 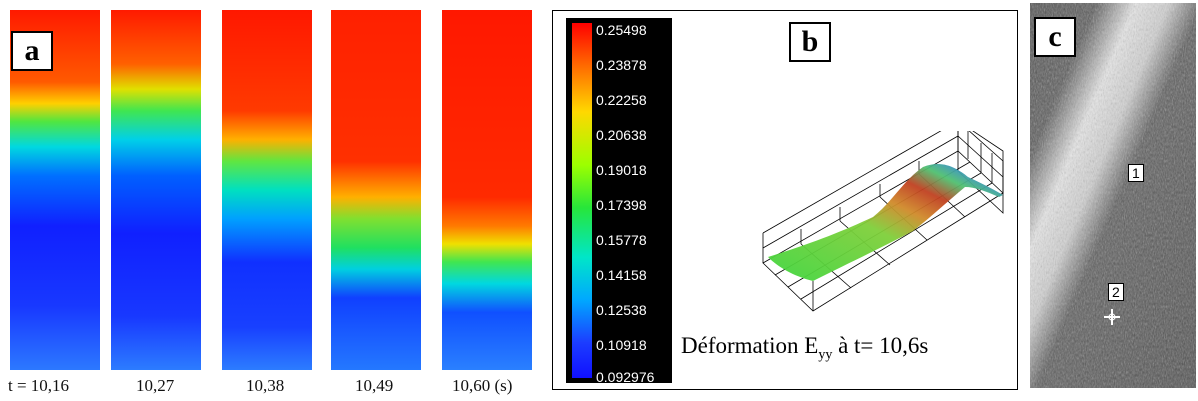 What do you see at coordinates (39, 385) in the screenshot?
I see `time-label-1: t = 10,16` at bounding box center [39, 385].